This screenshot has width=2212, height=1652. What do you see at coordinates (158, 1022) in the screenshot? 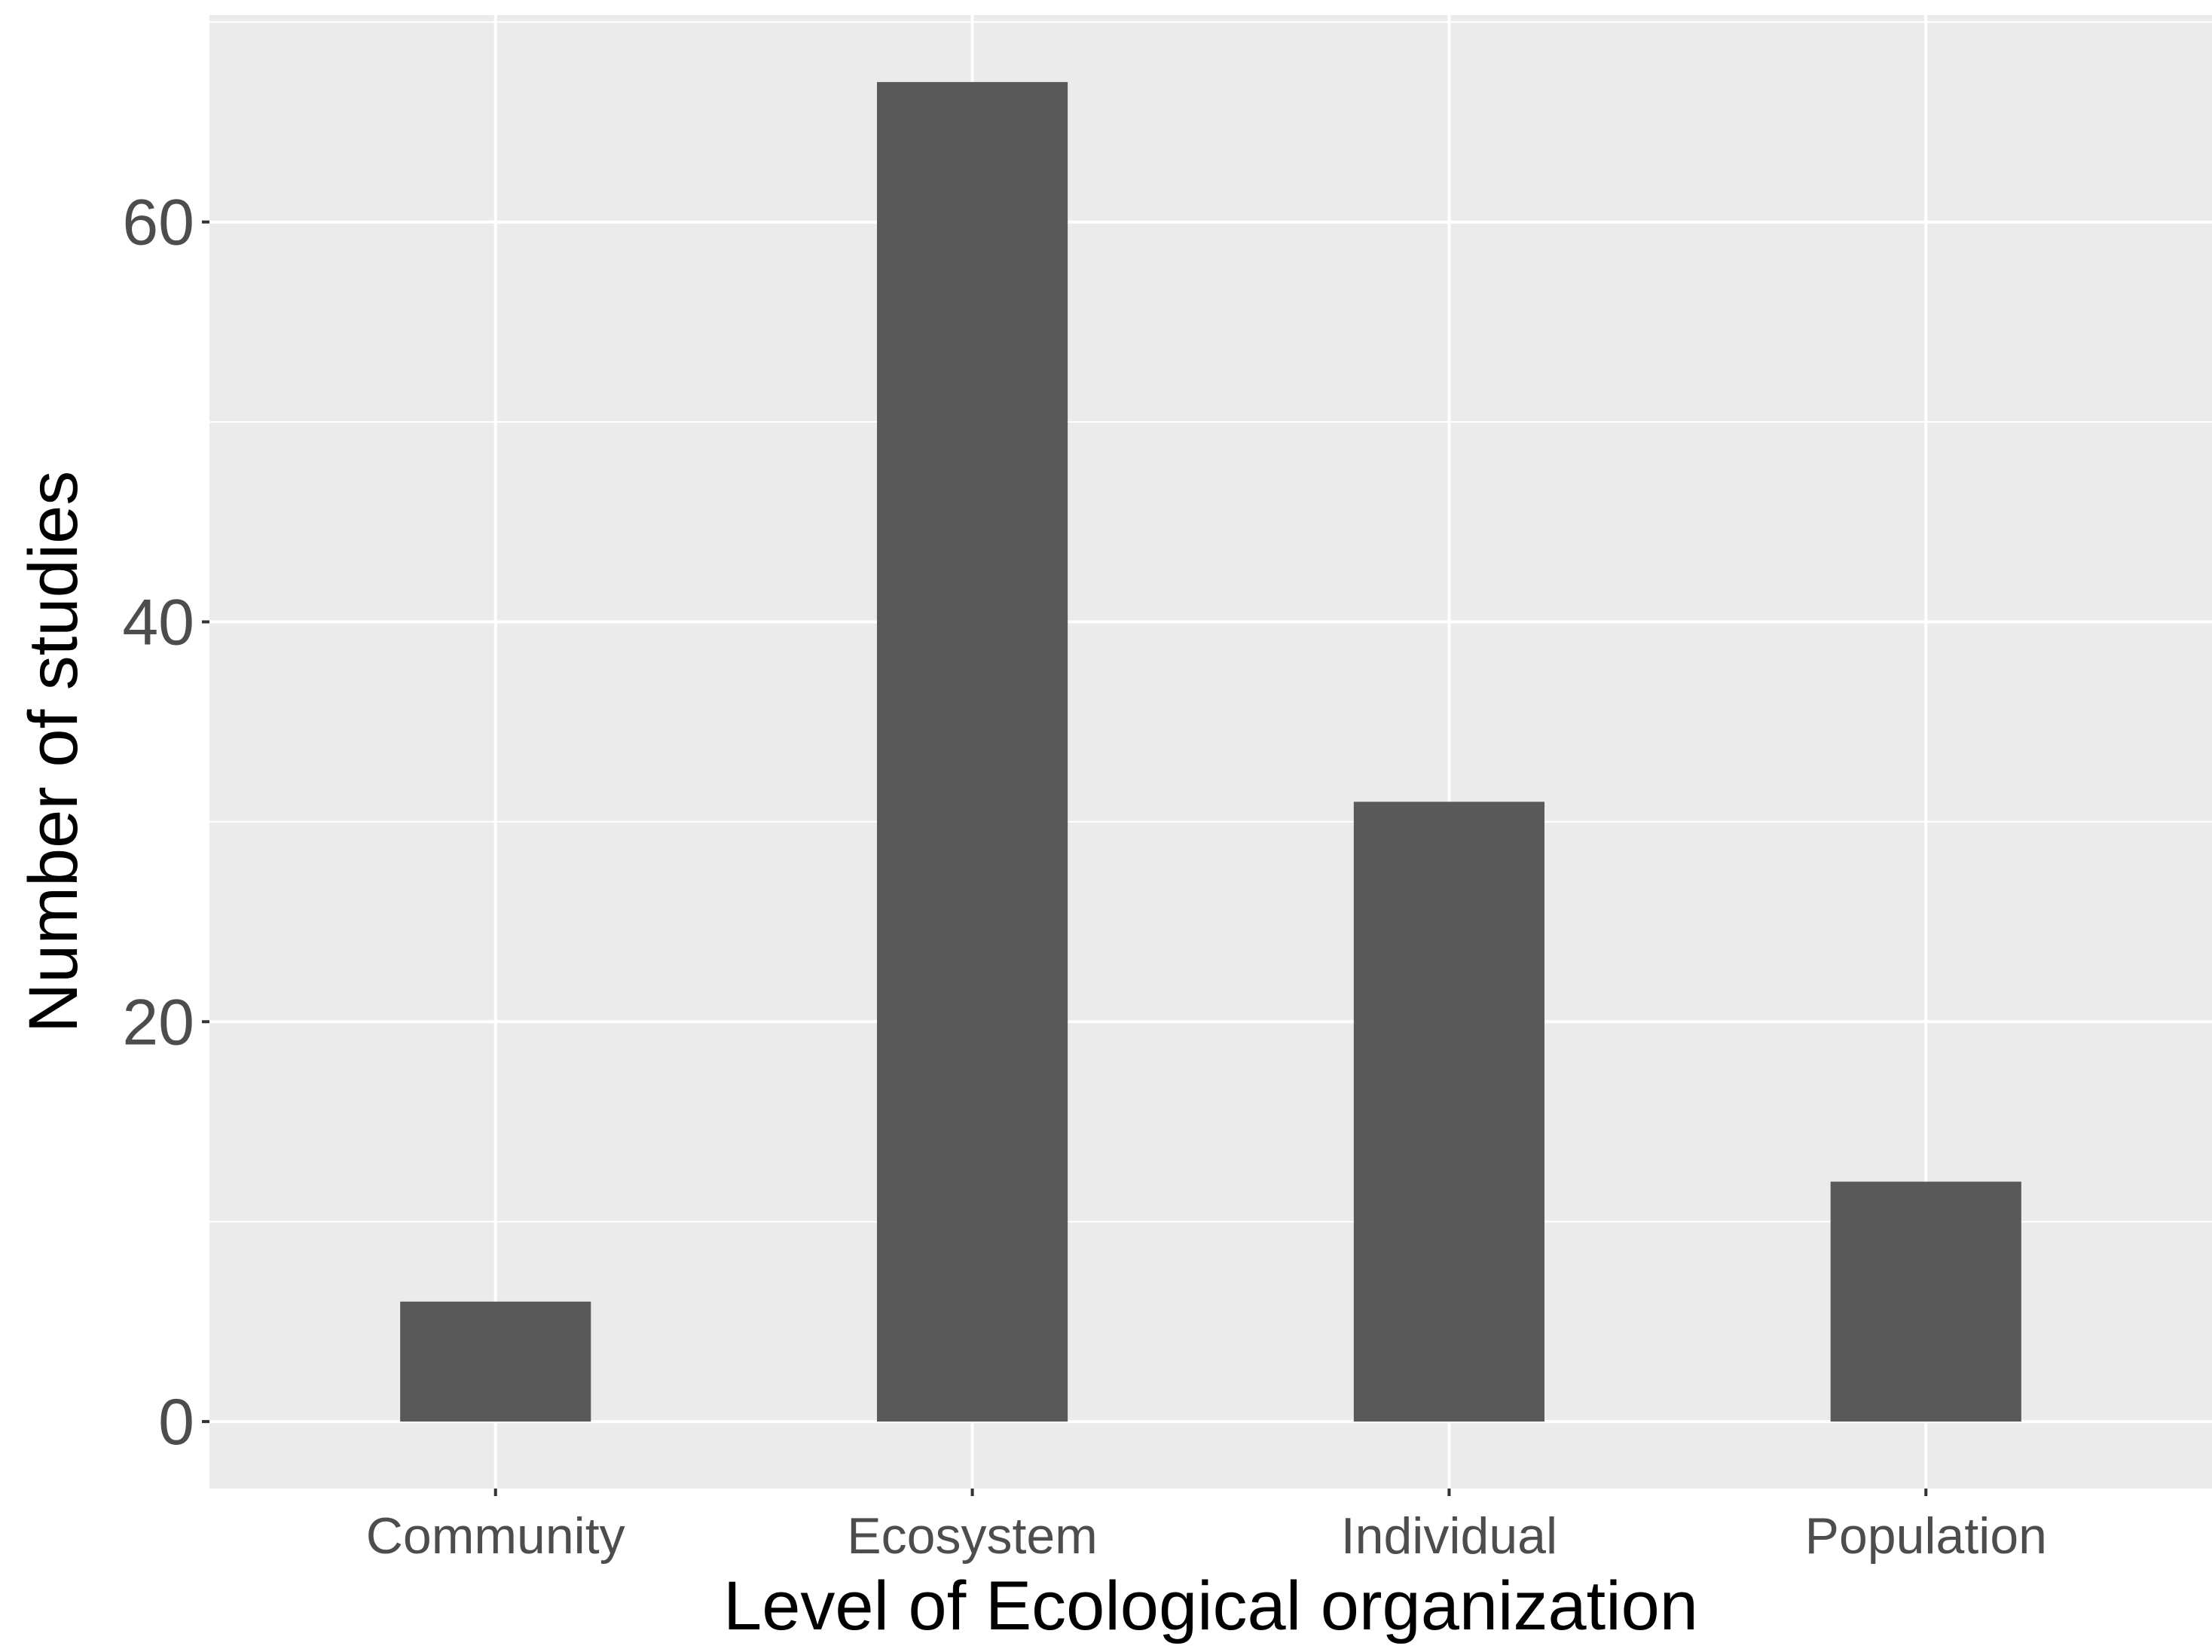
I see `y-tick-label: 20` at bounding box center [158, 1022].